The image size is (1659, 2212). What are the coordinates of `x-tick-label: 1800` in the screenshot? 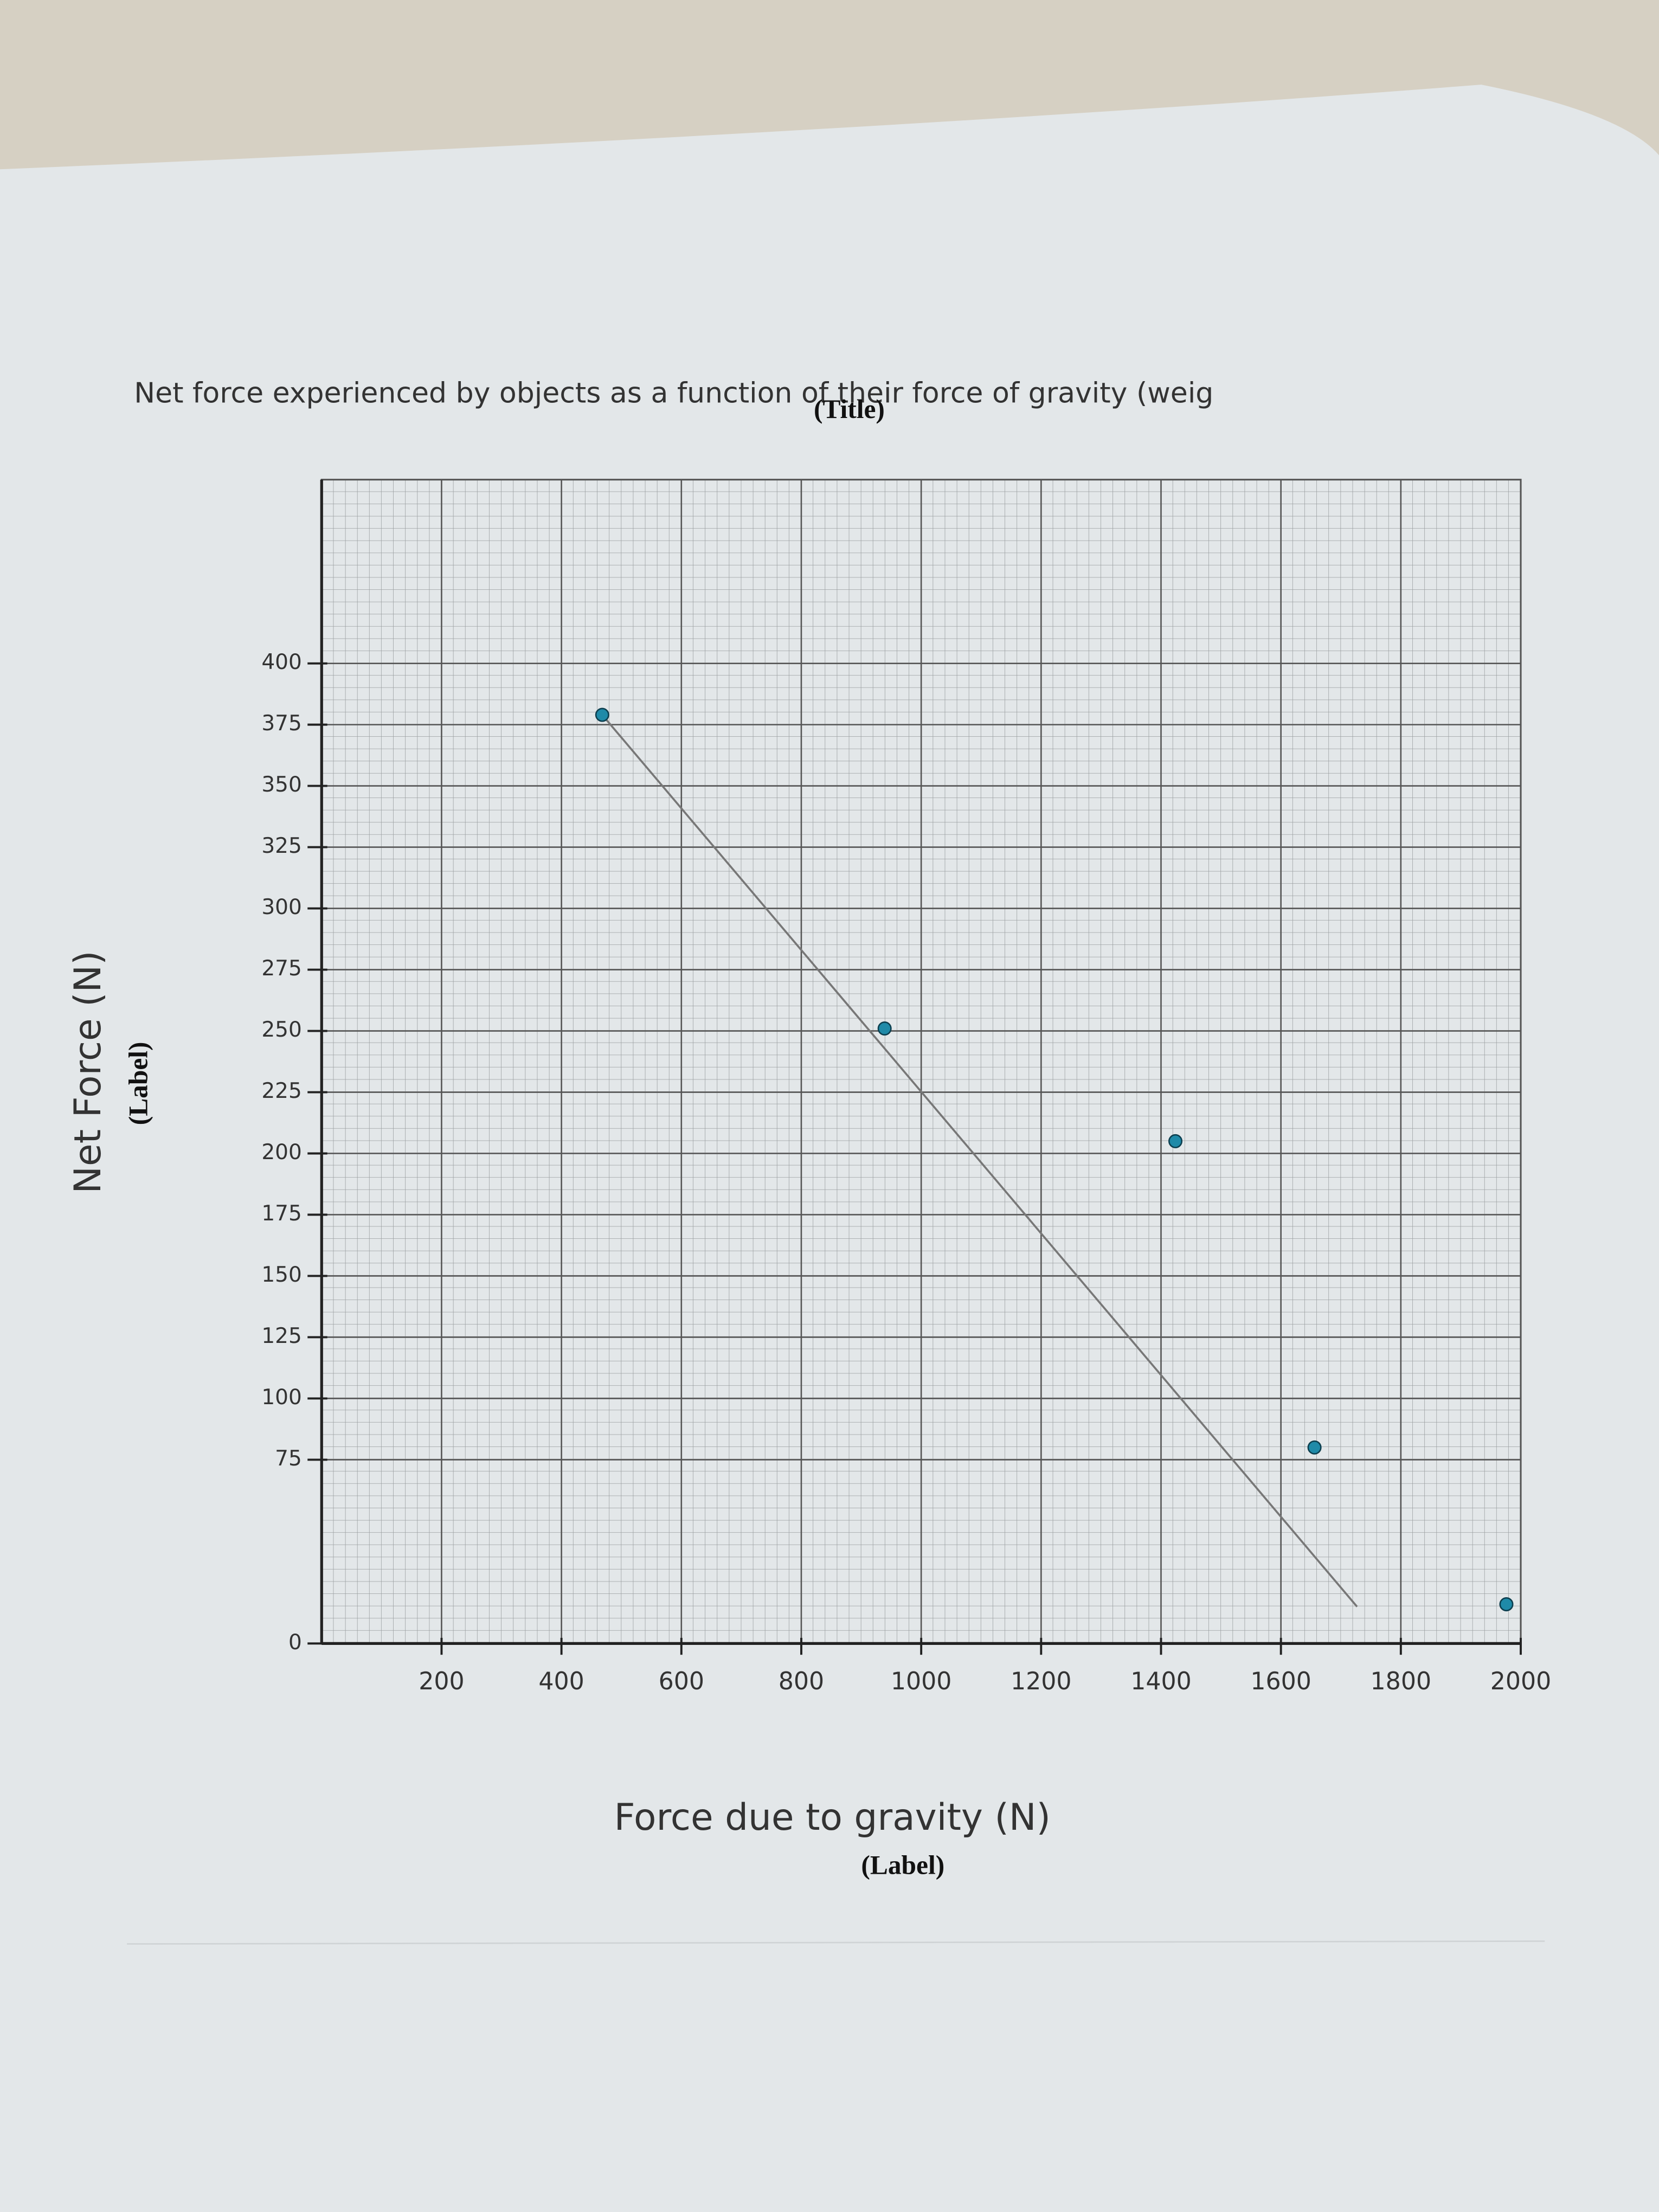 It's located at (1401, 1681).